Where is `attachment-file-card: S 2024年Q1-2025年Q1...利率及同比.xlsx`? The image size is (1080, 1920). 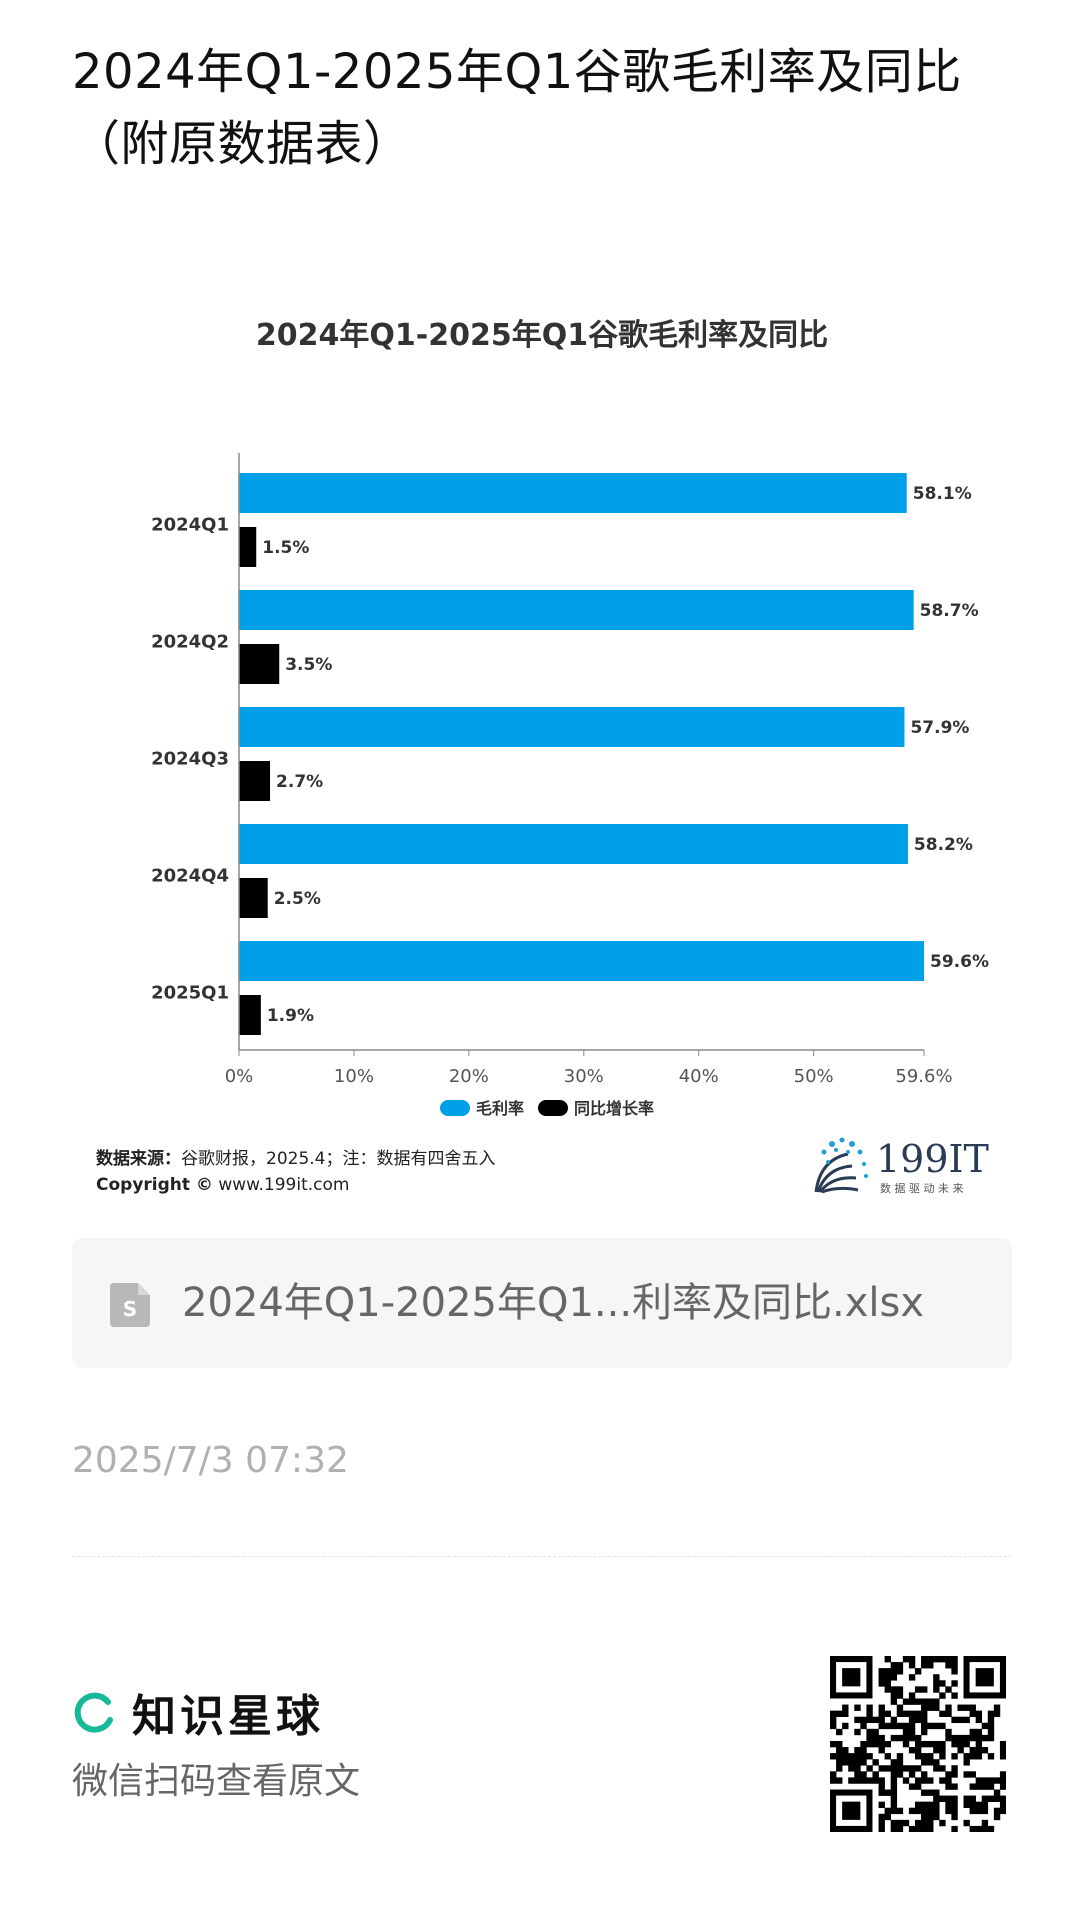 attachment-file-card: S 2024年Q1-2025年Q1...利率及同比.xlsx is located at coordinates (542, 1303).